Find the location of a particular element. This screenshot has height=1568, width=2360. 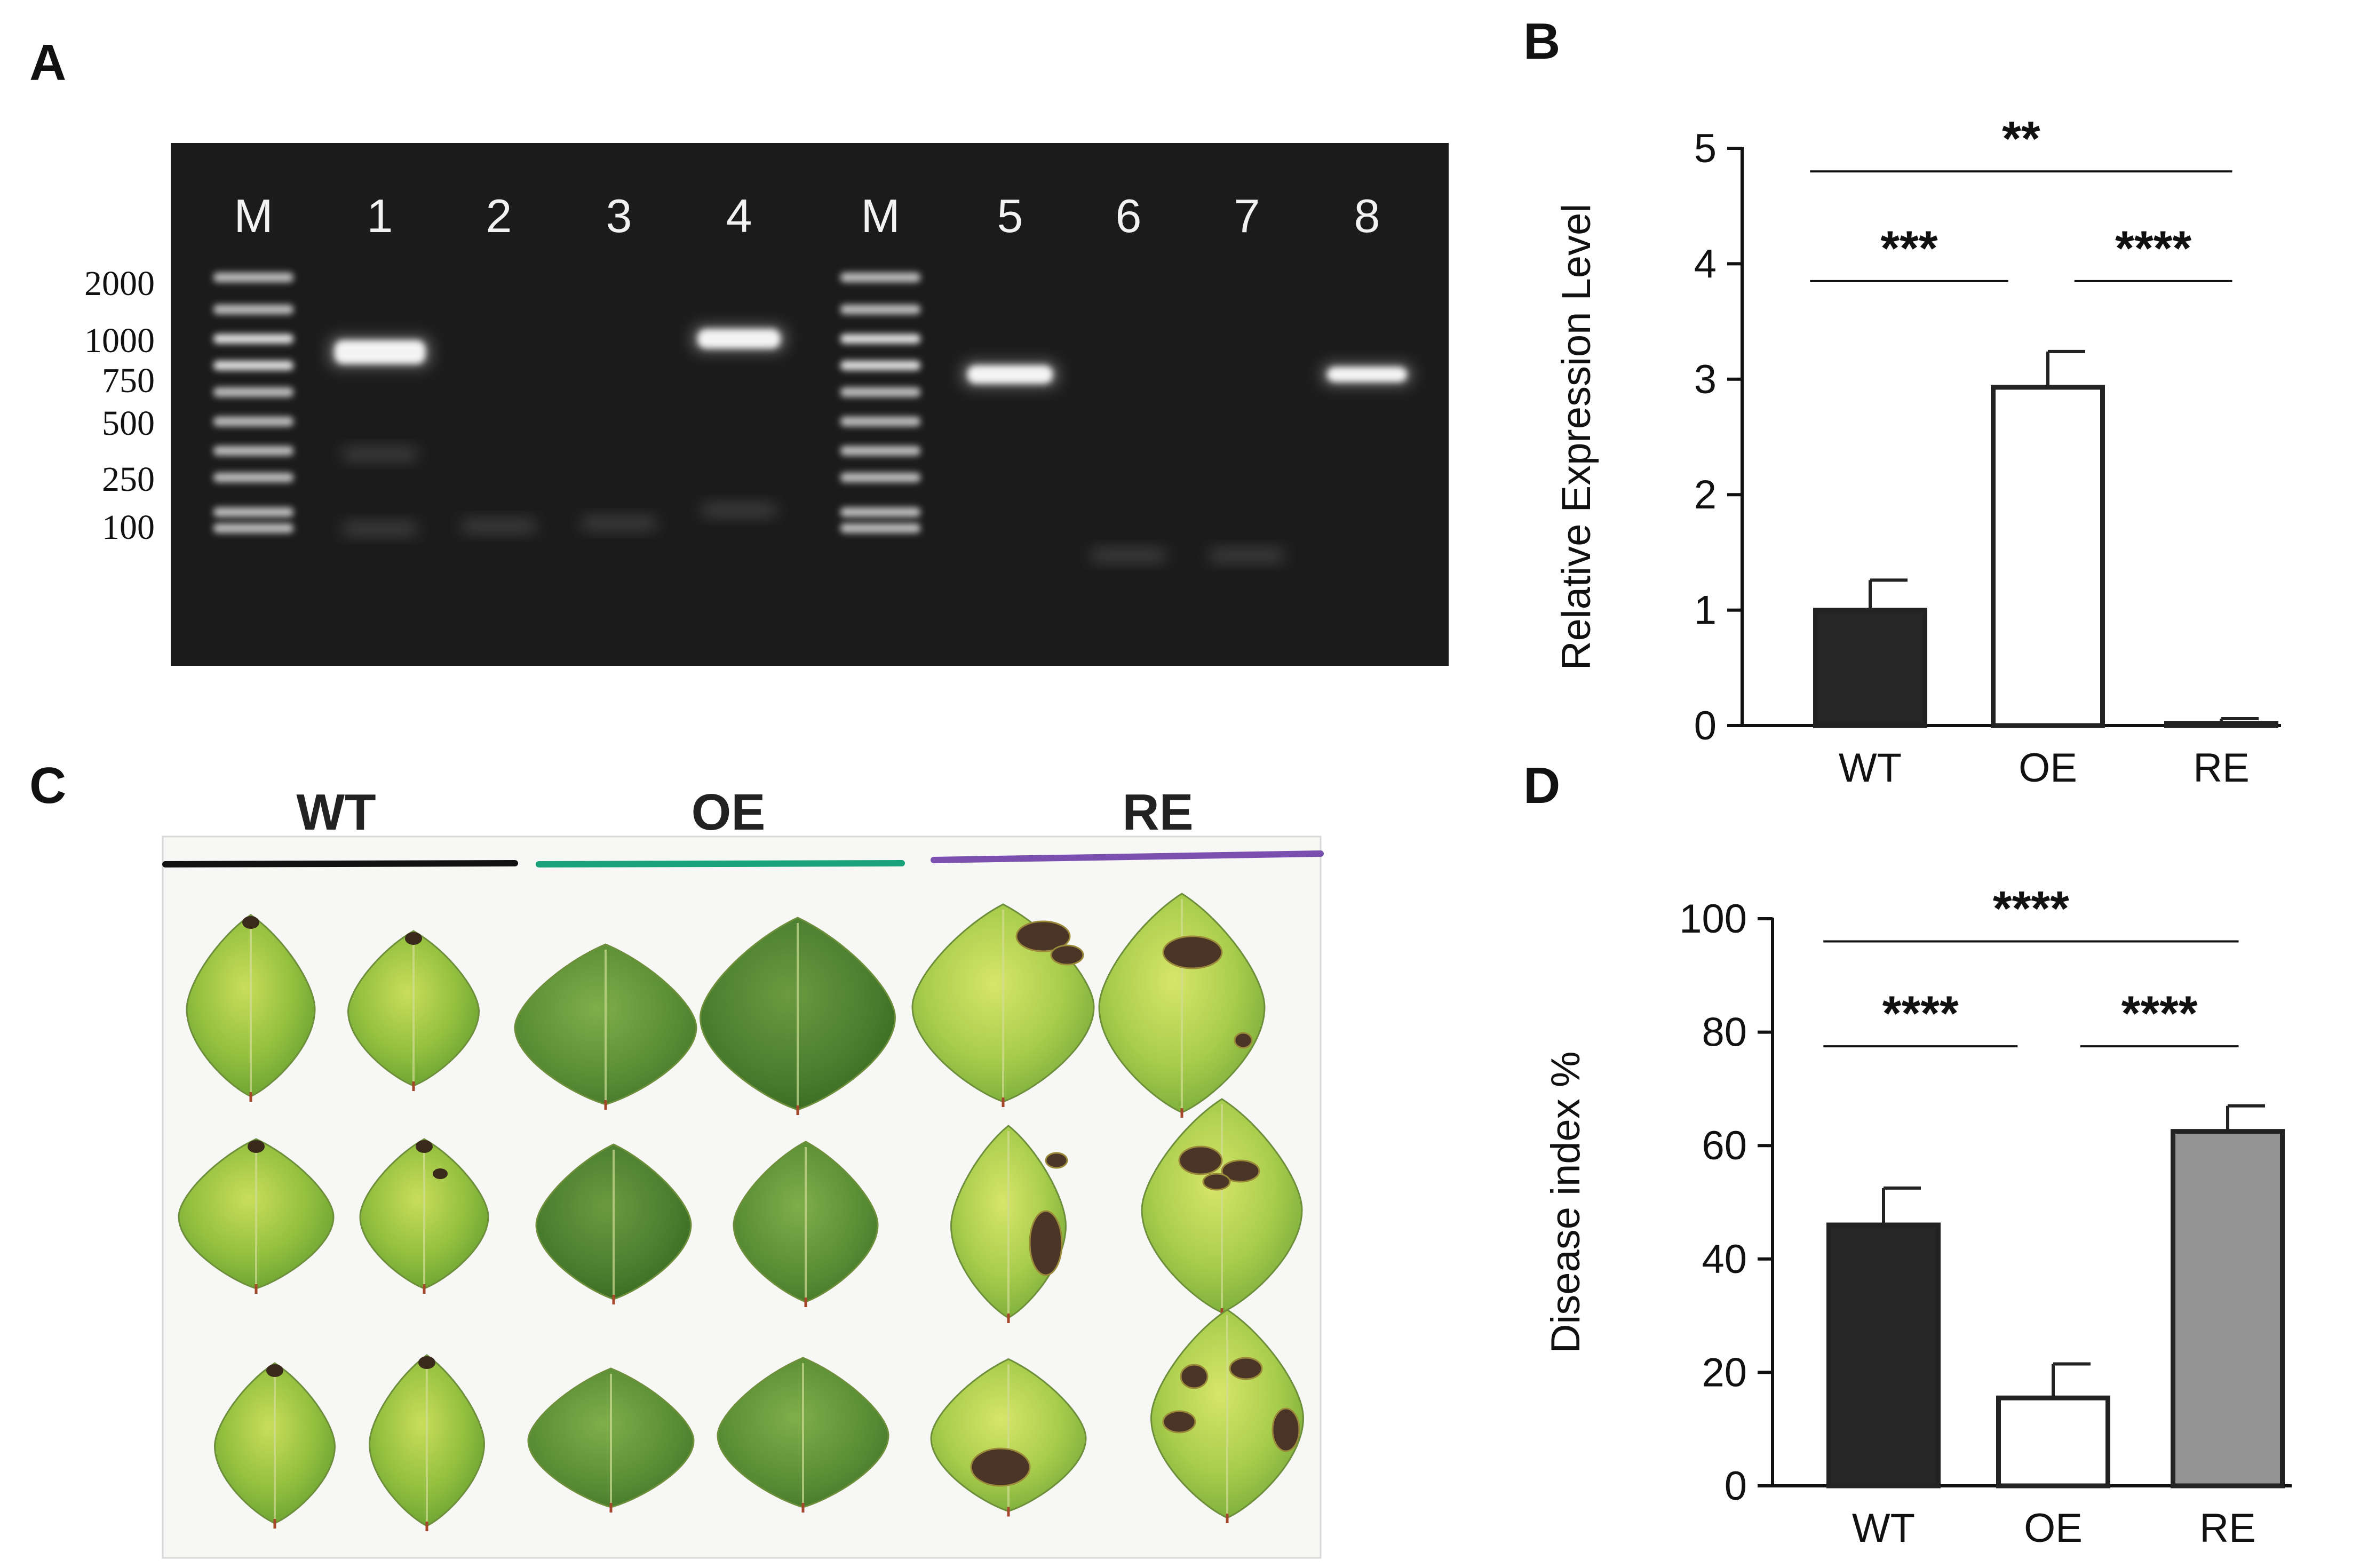

gel-lane-label: 1 is located at coordinates (380, 215).